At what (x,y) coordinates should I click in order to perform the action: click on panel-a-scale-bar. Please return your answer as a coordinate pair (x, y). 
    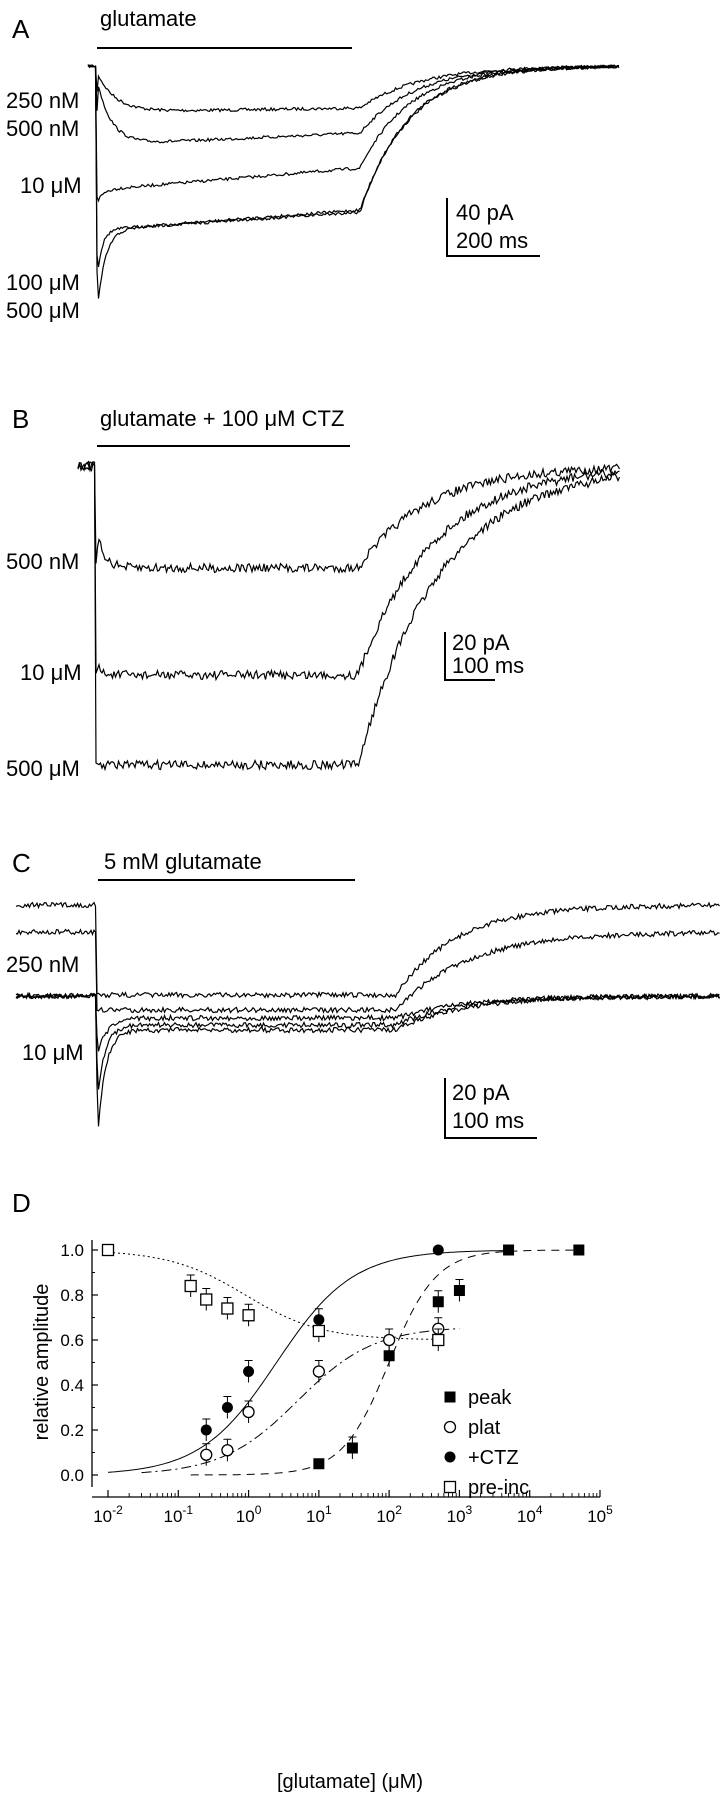
    Looking at the image, I should click on (493, 227).